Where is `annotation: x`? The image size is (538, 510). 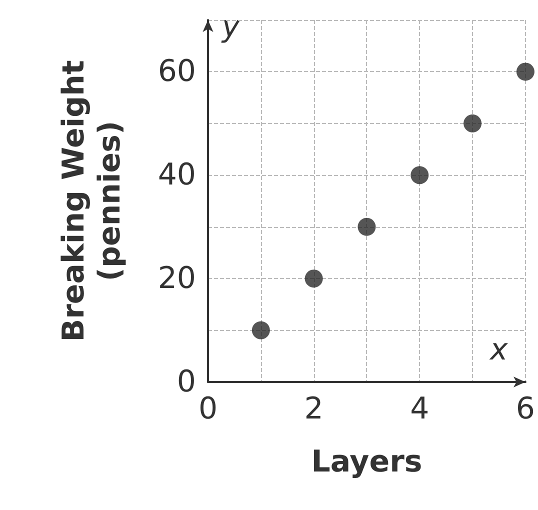 annotation: x is located at coordinates (498, 350).